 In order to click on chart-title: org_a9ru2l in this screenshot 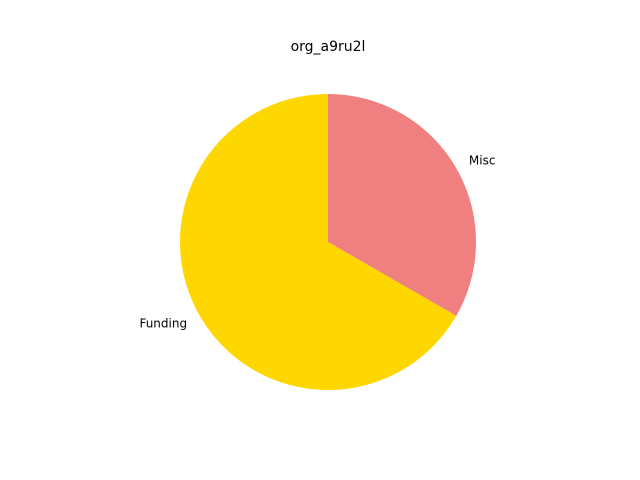, I will do `click(328, 47)`.